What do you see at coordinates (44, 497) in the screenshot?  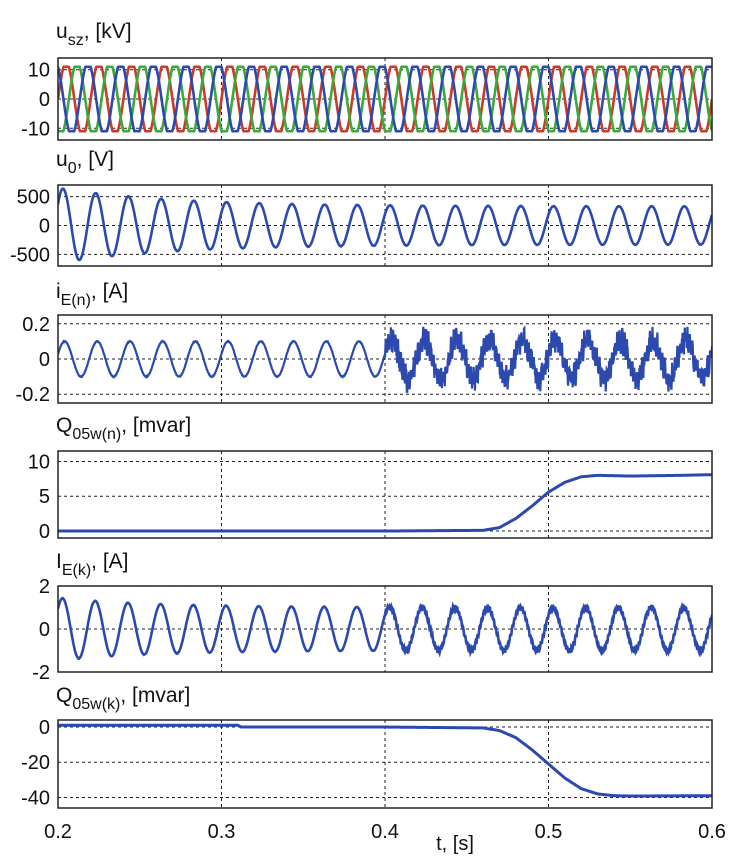 I see `y-tick-label: 5` at bounding box center [44, 497].